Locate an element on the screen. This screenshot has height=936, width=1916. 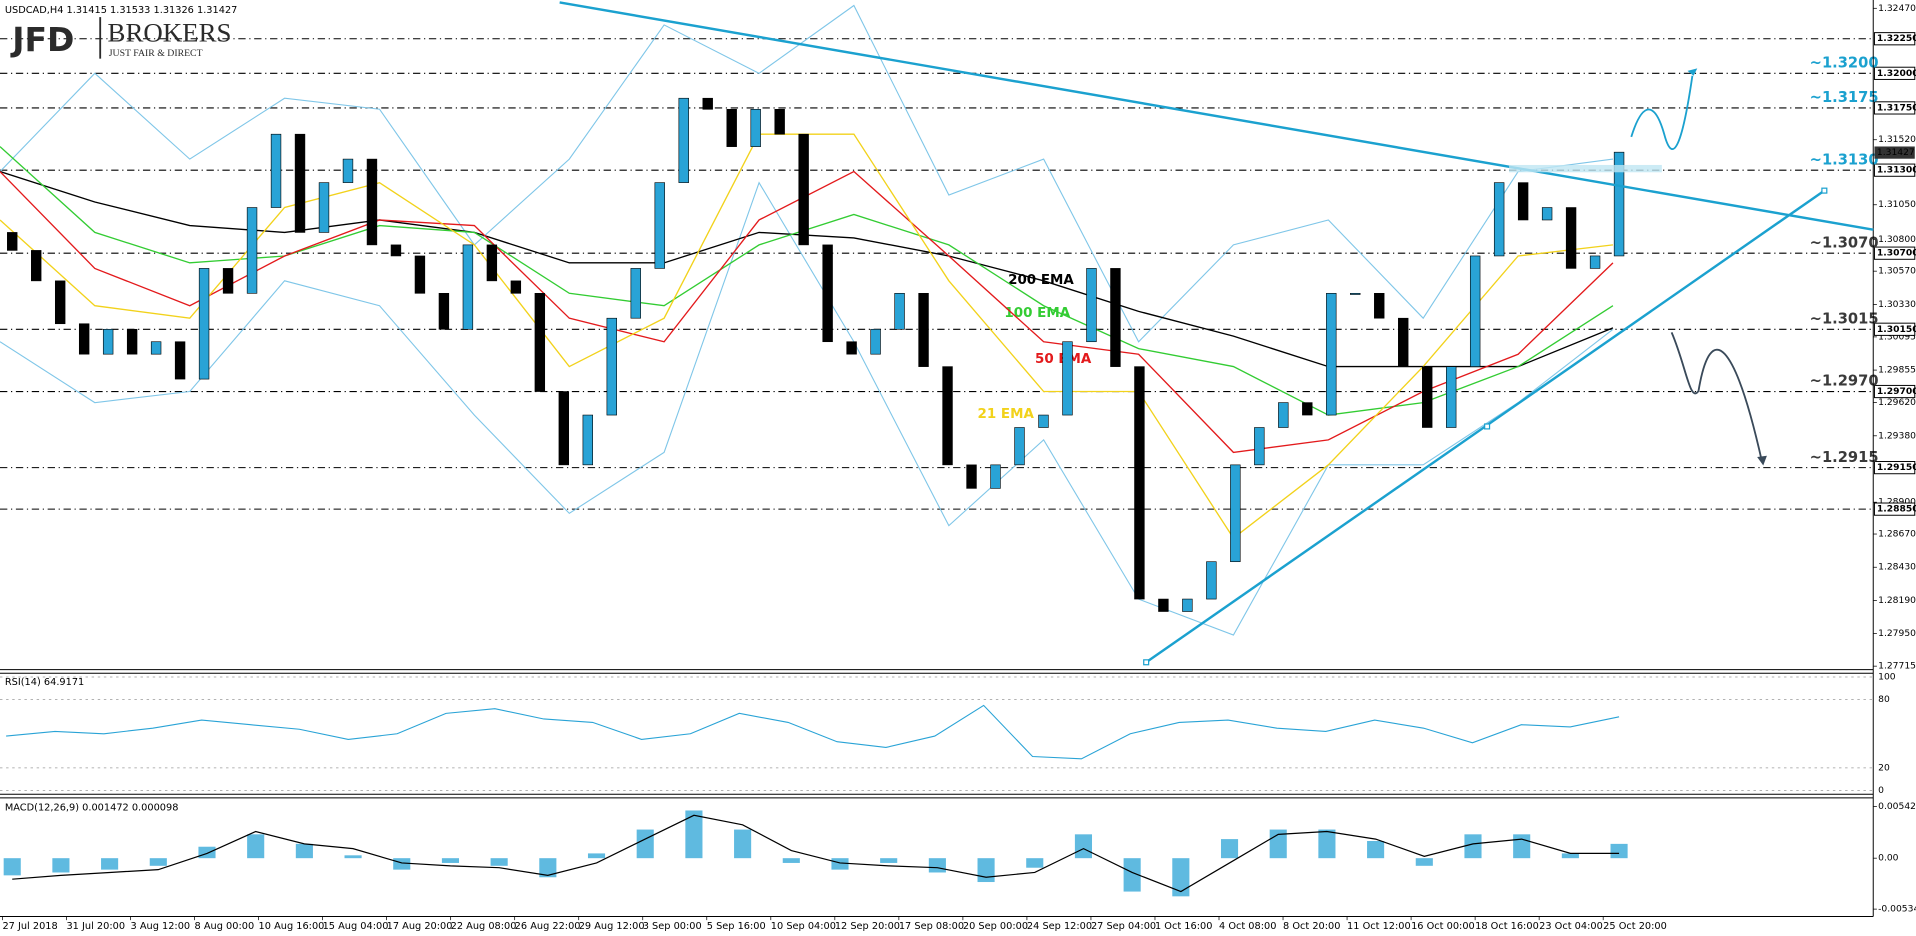
ema-label: 21 EMA is located at coordinates (1006, 414).